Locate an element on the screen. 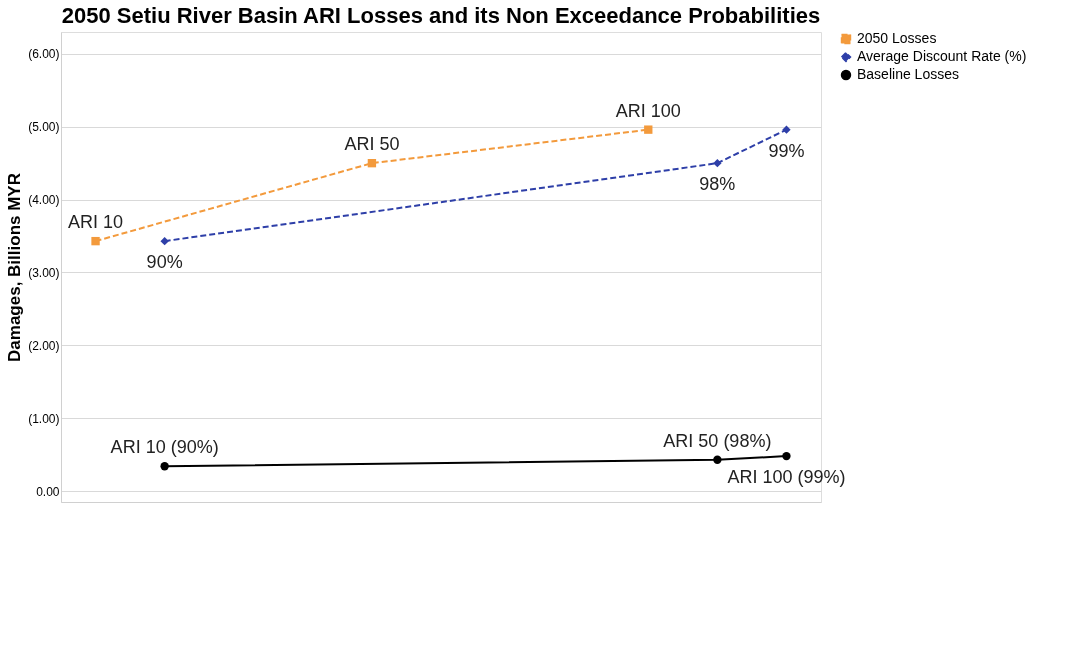 This screenshot has height=656, width=1083. y-axis-title: Damages, Billions MYR is located at coordinates (15, 267).